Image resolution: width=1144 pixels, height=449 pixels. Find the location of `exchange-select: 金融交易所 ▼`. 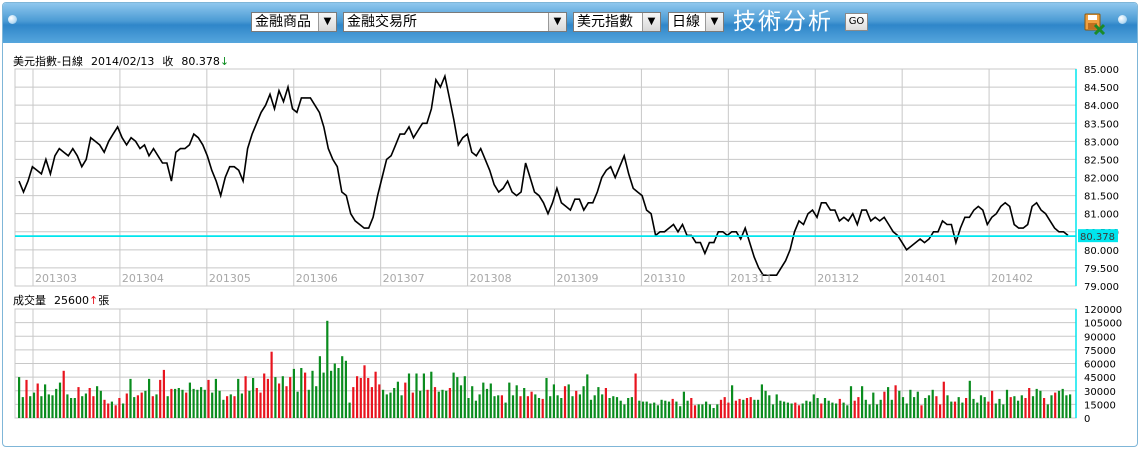

exchange-select: 金融交易所 ▼ is located at coordinates (455, 22).